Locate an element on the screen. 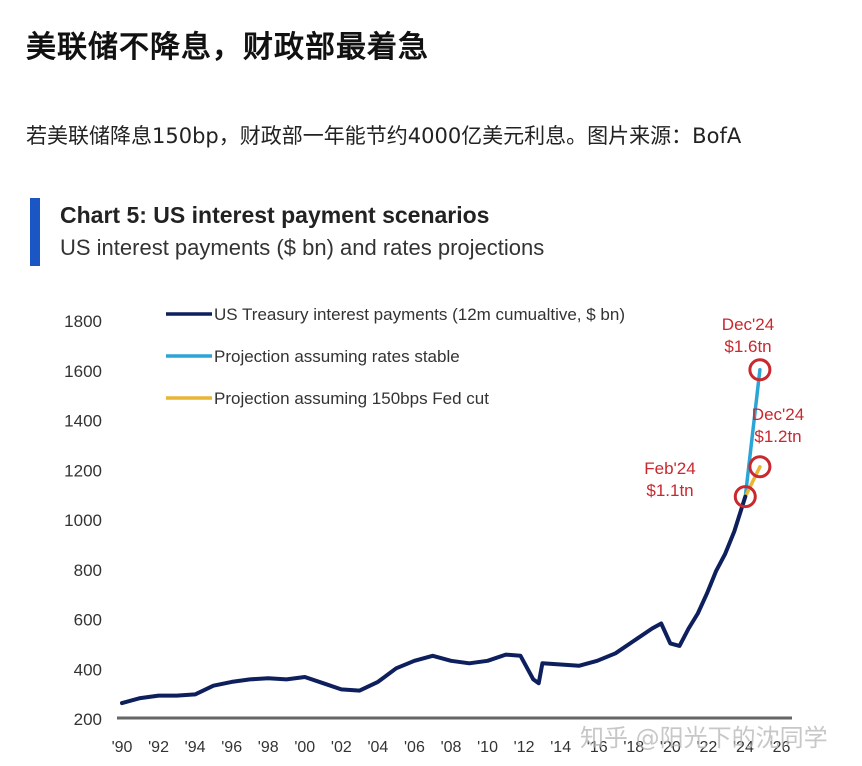 This screenshot has width=862, height=766. y-tick-label: 1200 is located at coordinates (83, 470).